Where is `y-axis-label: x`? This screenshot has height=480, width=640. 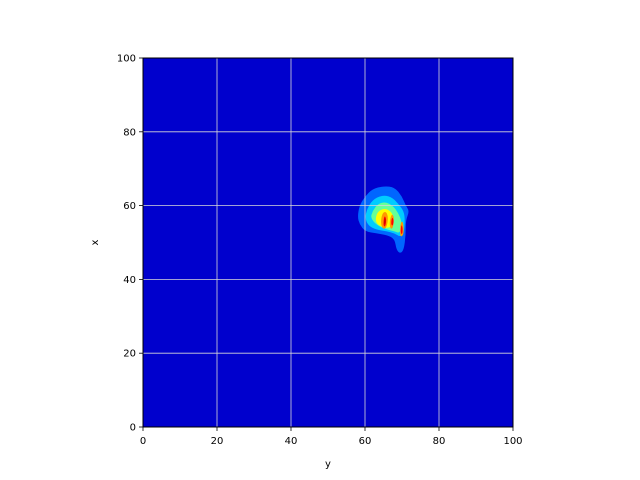
y-axis-label: x is located at coordinates (95, 242).